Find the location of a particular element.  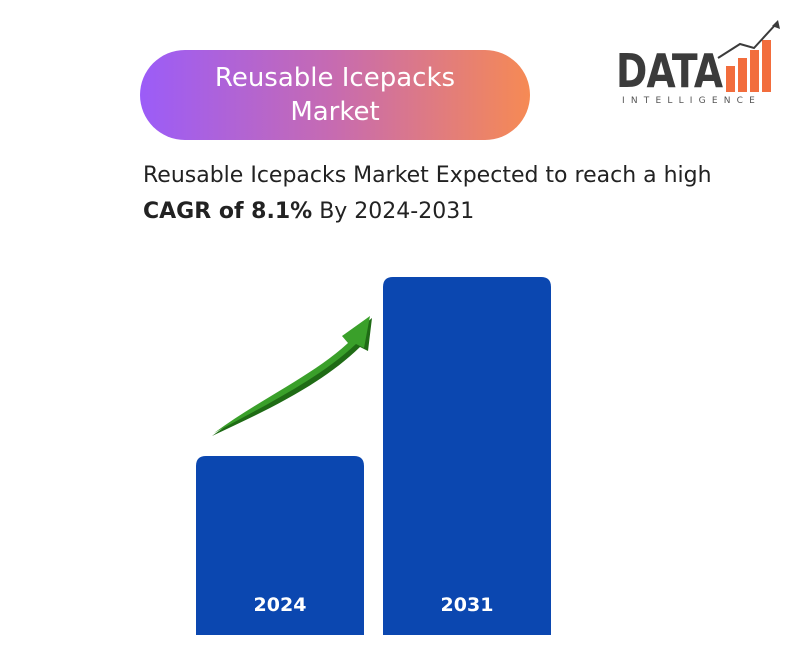

headline-period: By 2024-2031 is located at coordinates (393, 211).